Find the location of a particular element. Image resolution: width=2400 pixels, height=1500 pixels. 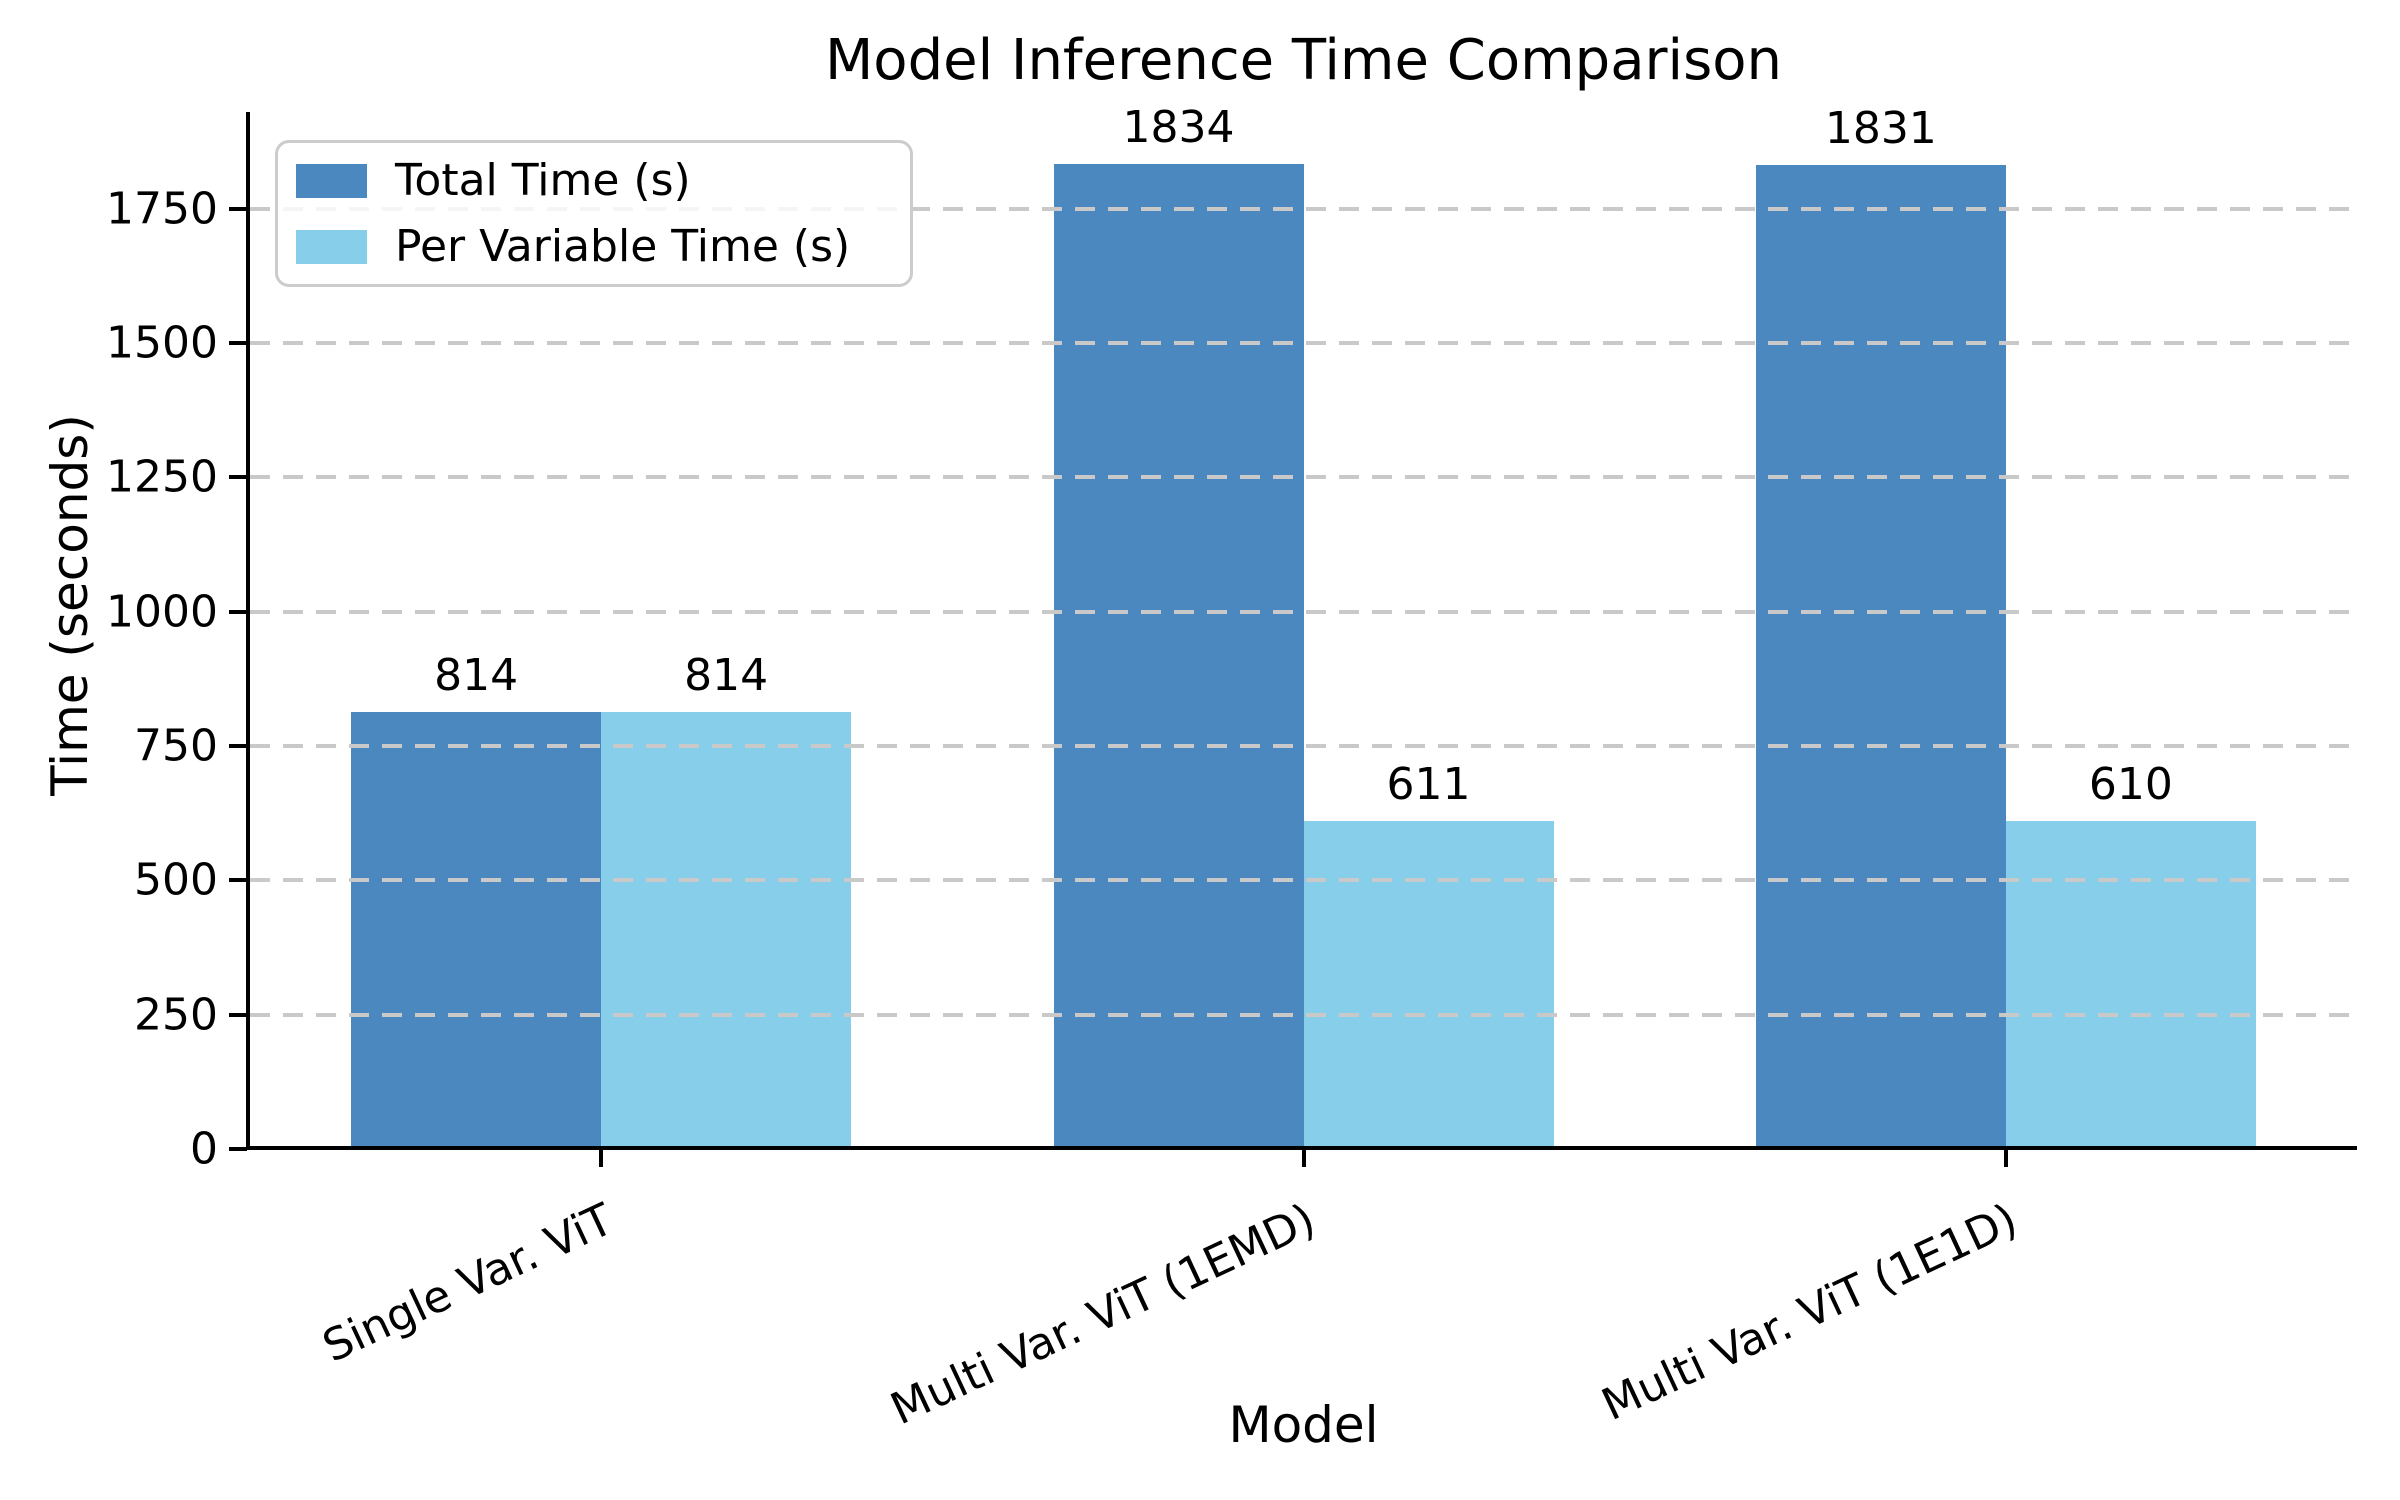

y-tick-label-250: 250 is located at coordinates (176, 1015).